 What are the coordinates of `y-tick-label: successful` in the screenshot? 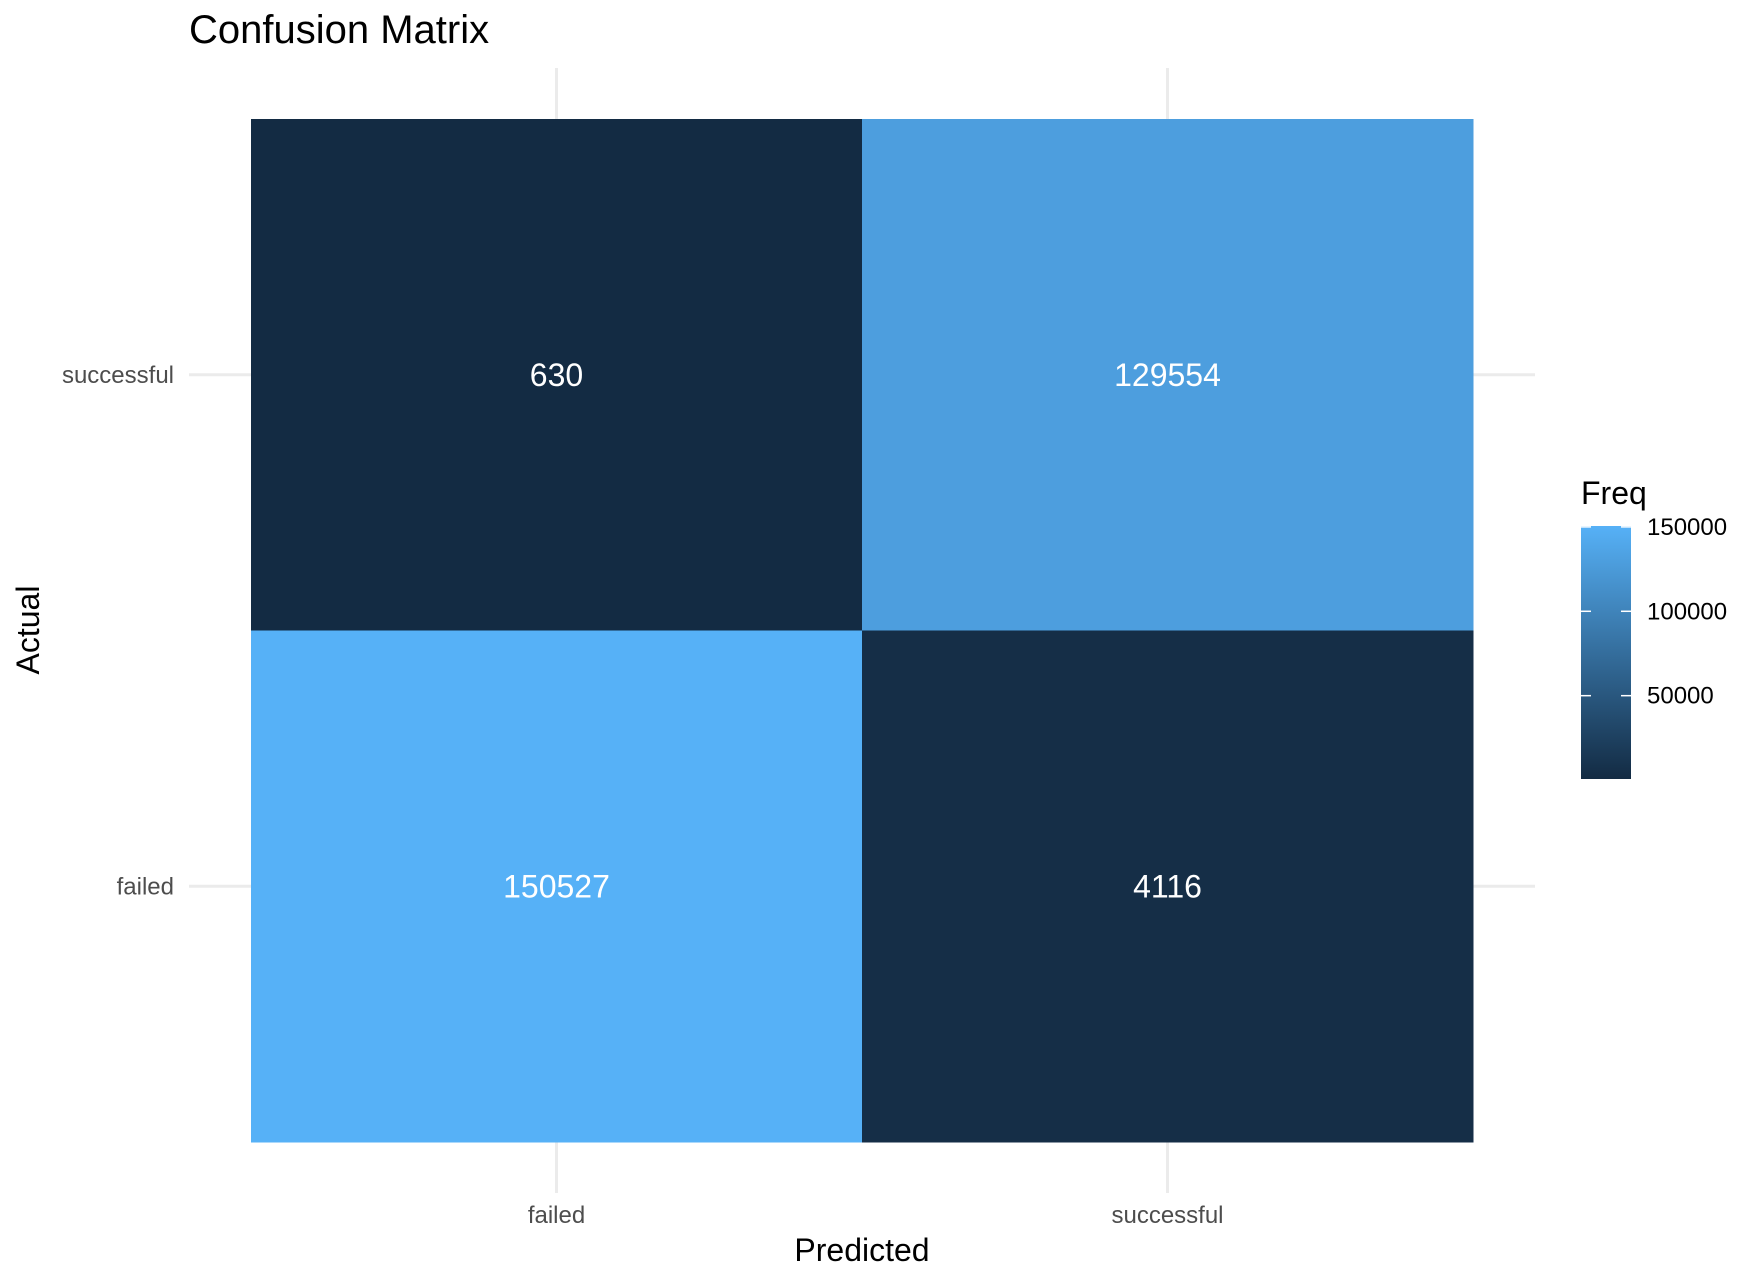 It's located at (118, 375).